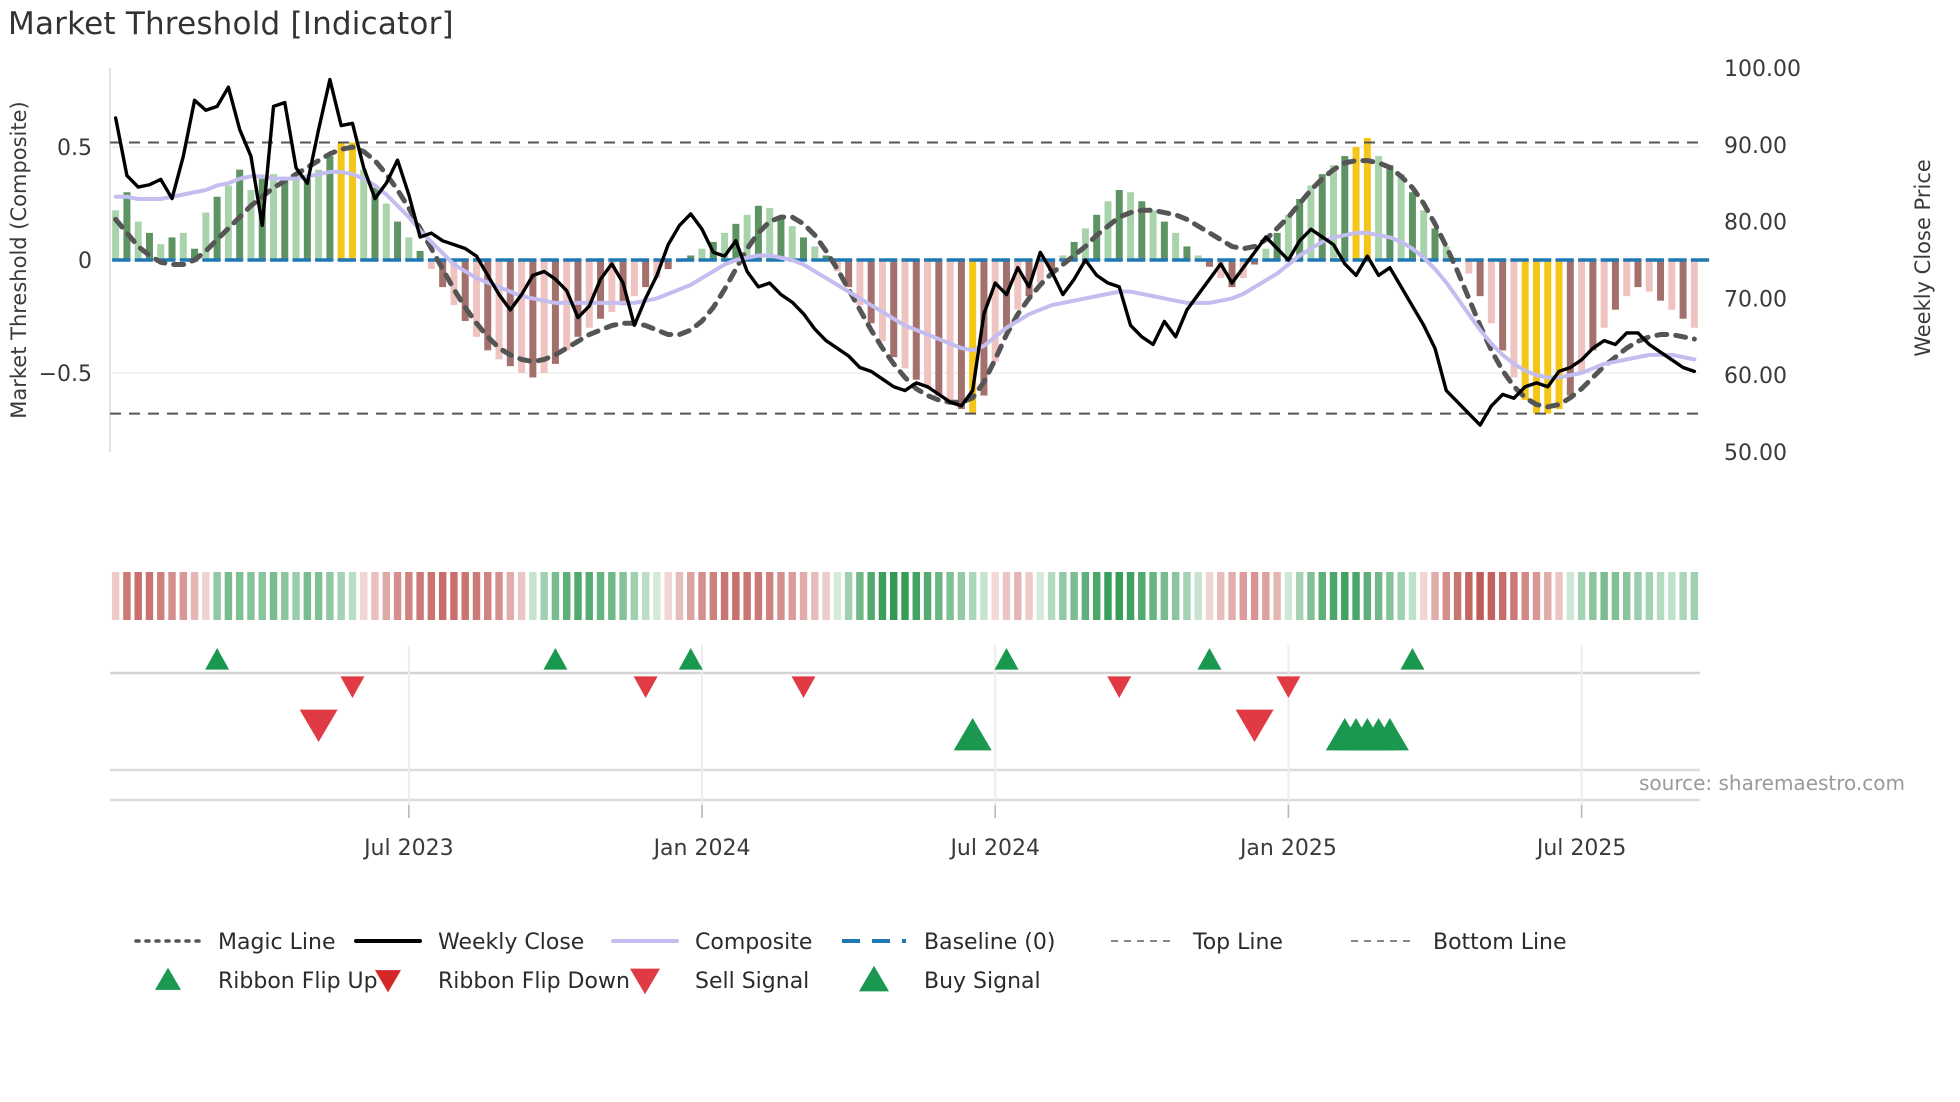  I want to click on right-axis-tick: 70.00, so click(1755, 299).